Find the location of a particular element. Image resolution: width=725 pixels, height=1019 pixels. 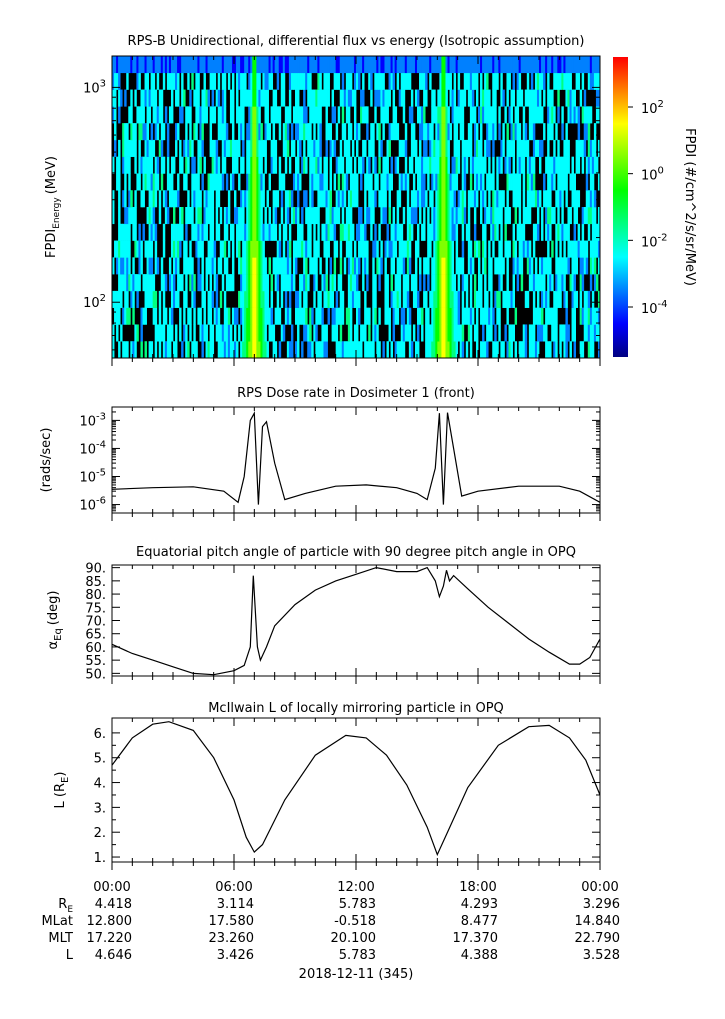

colorbar-tick-label: 10⁰ is located at coordinates (652, 175).